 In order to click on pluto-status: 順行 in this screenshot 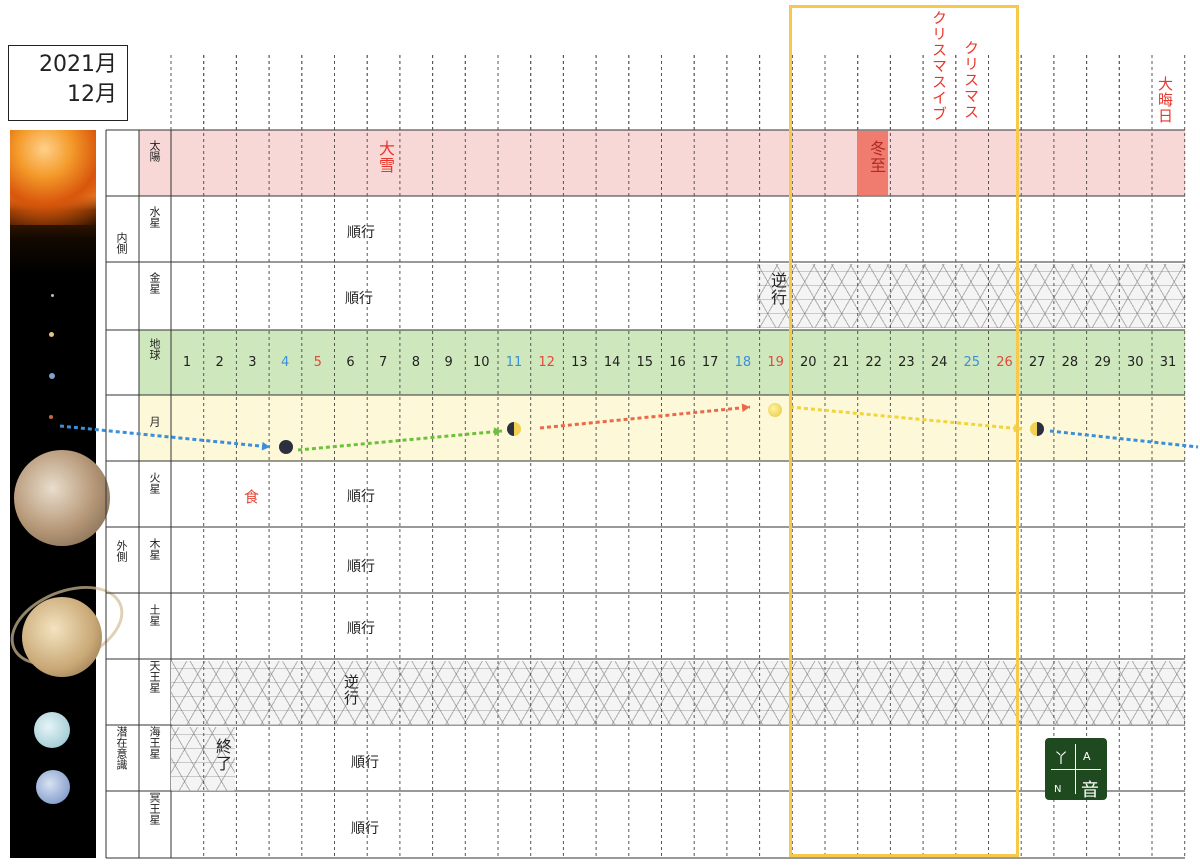, I will do `click(365, 829)`.